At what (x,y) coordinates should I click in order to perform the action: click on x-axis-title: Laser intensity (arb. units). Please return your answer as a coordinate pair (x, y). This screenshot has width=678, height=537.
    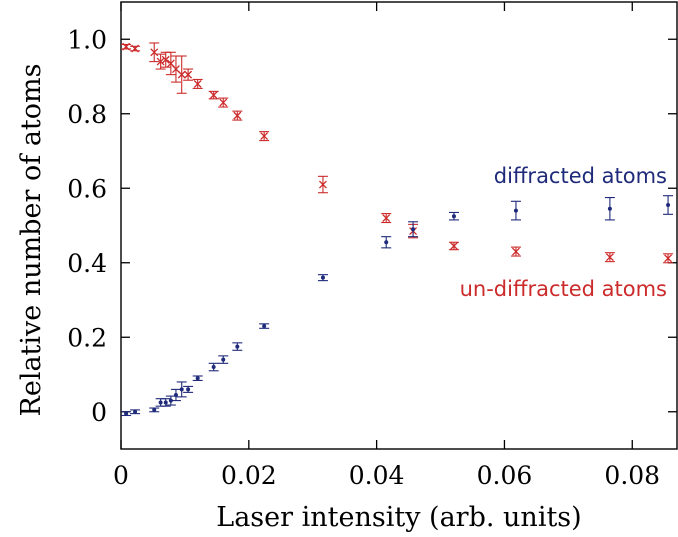
    Looking at the image, I should click on (398, 517).